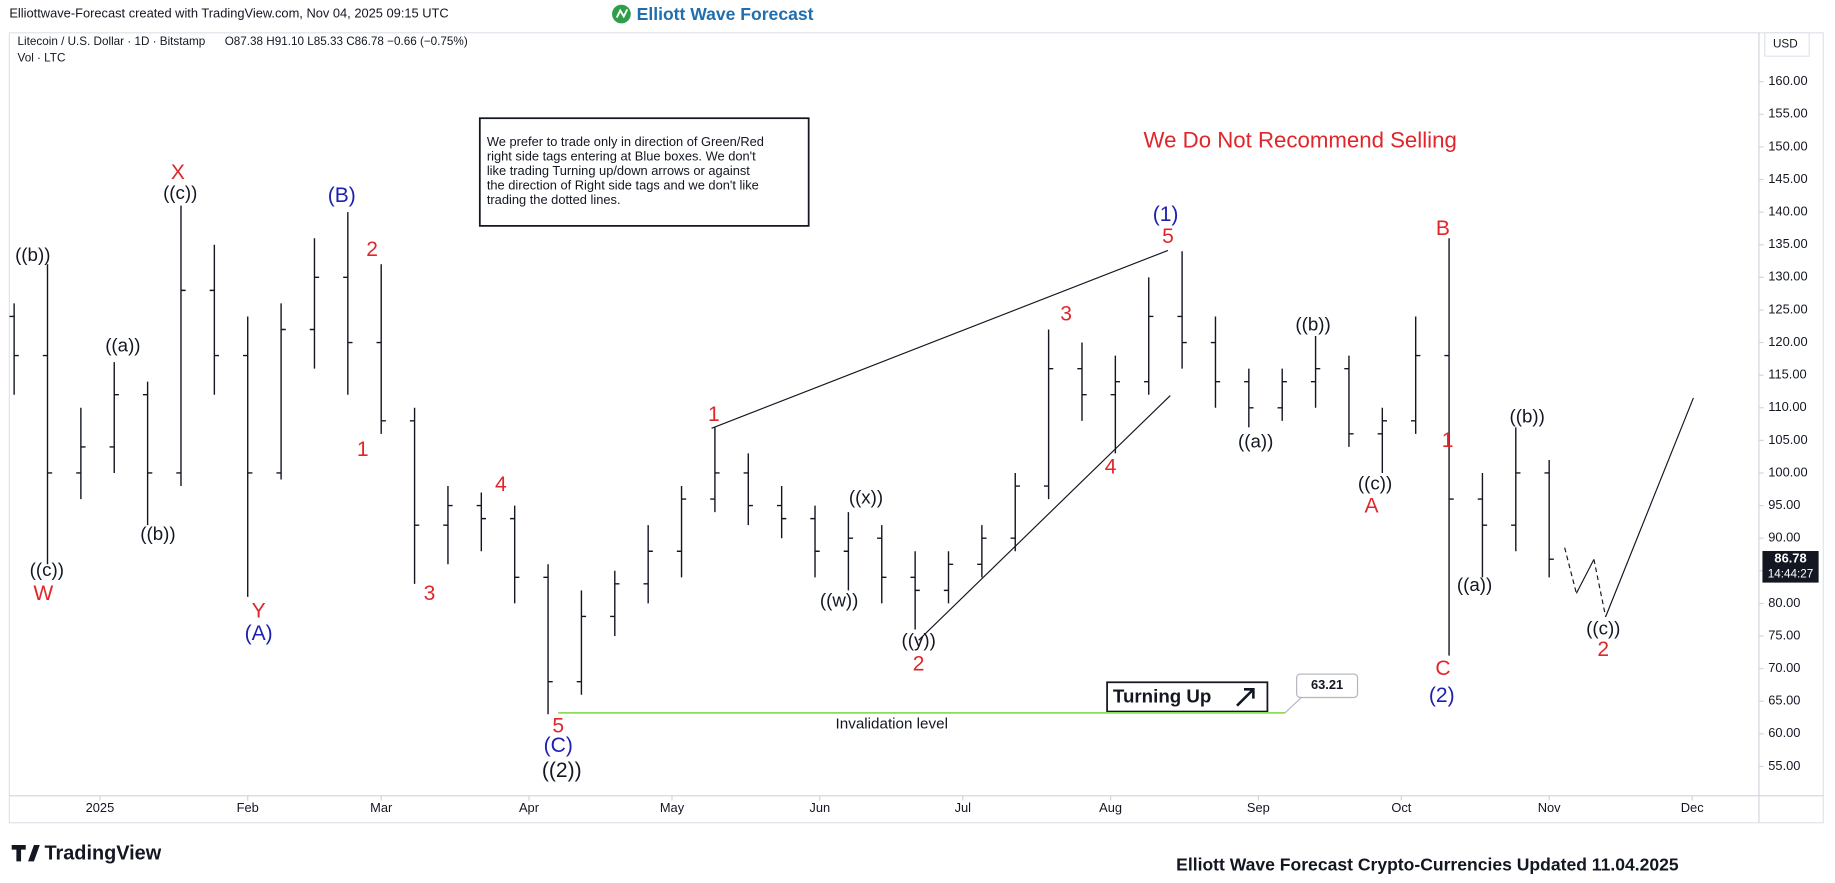  I want to click on y-tick-label: 75.00, so click(1784, 634).